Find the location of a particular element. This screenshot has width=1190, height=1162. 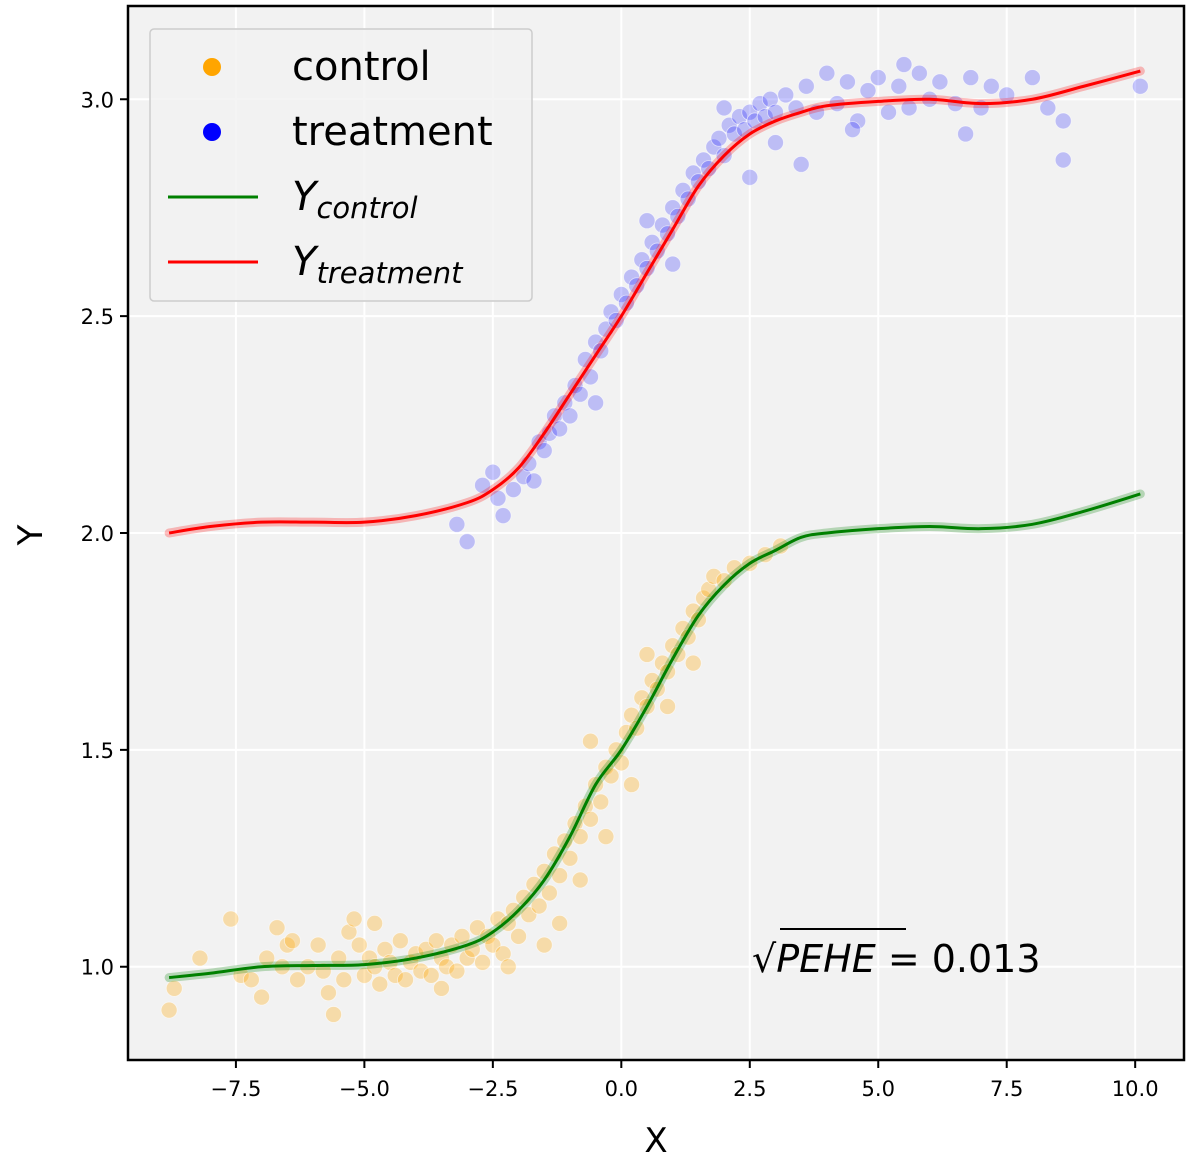

legend: control treatment Ycontrol Ytreatment is located at coordinates (341, 165).